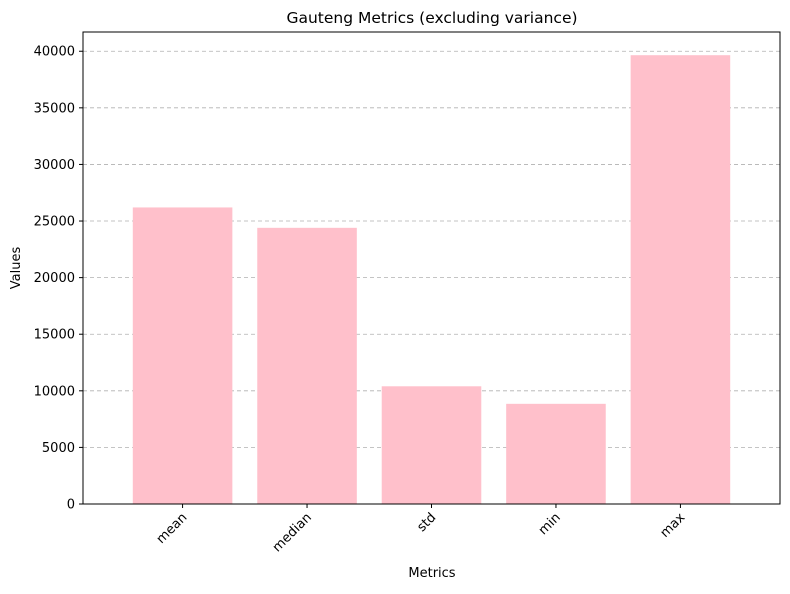 The width and height of the screenshot is (790, 594). What do you see at coordinates (54, 222) in the screenshot?
I see `y-tick-label-5: 25000` at bounding box center [54, 222].